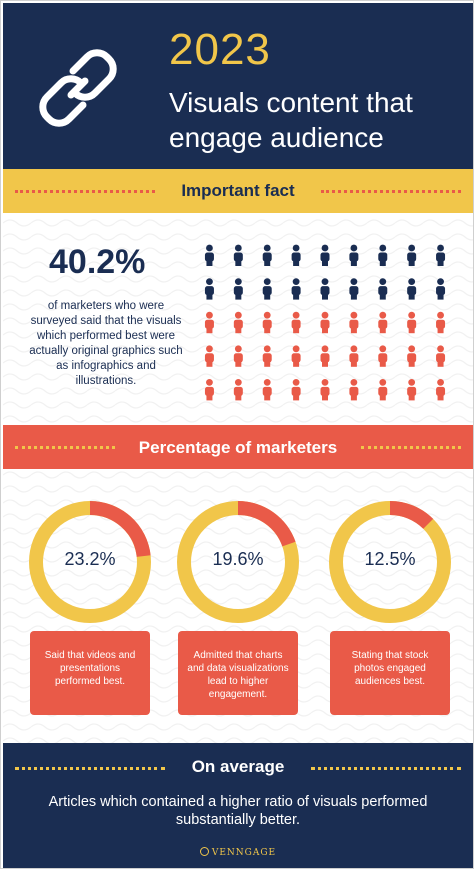 The height and width of the screenshot is (869, 474). Describe the element at coordinates (244, 853) in the screenshot. I see `brand-name: VENNGAGE` at that location.